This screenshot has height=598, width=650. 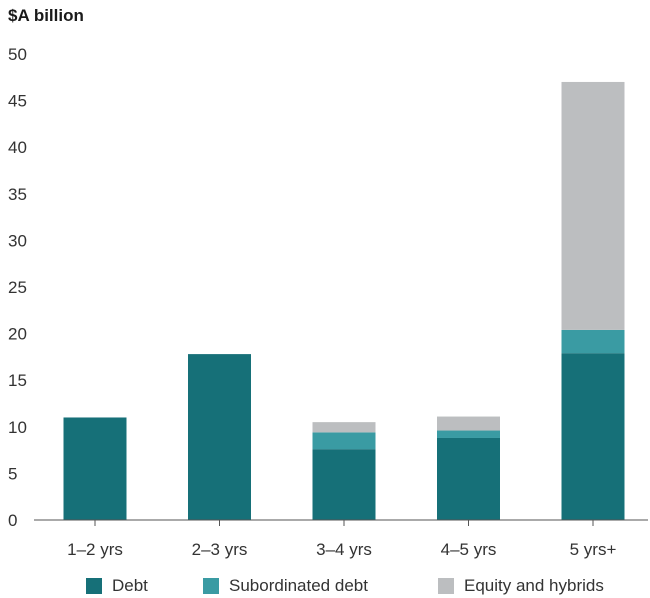 I want to click on x-tick-label: 5 yrs+, so click(x=593, y=549).